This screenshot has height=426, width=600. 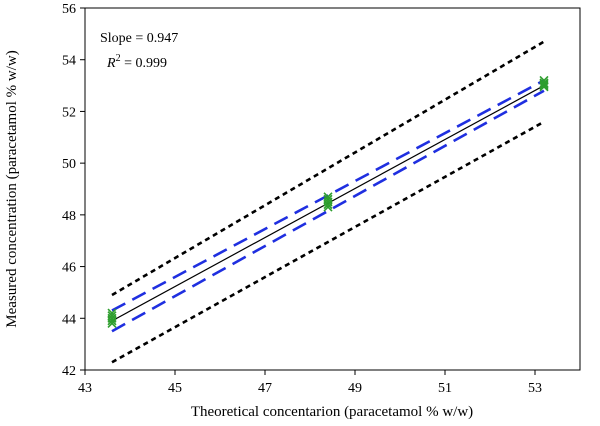 I want to click on y-tick-label: 50, so click(x=69, y=164).